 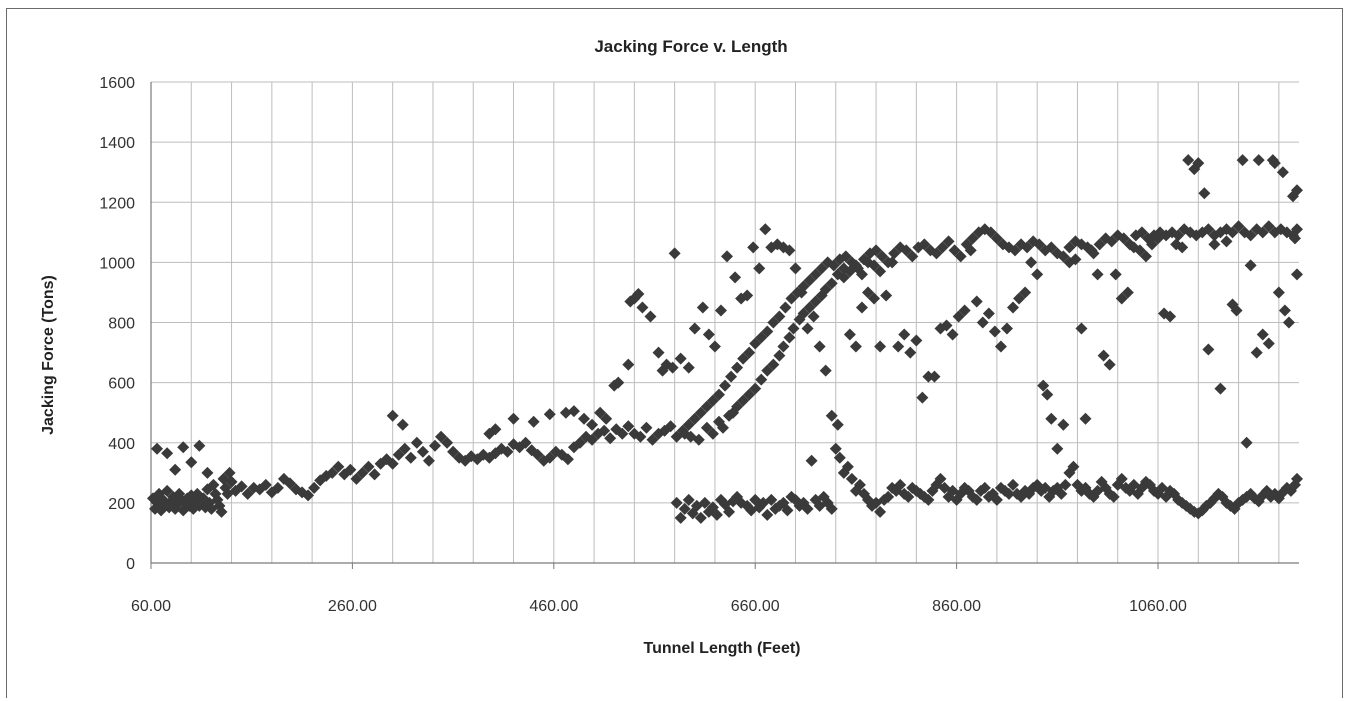 What do you see at coordinates (121, 384) in the screenshot?
I see `y-tick-label: 600` at bounding box center [121, 384].